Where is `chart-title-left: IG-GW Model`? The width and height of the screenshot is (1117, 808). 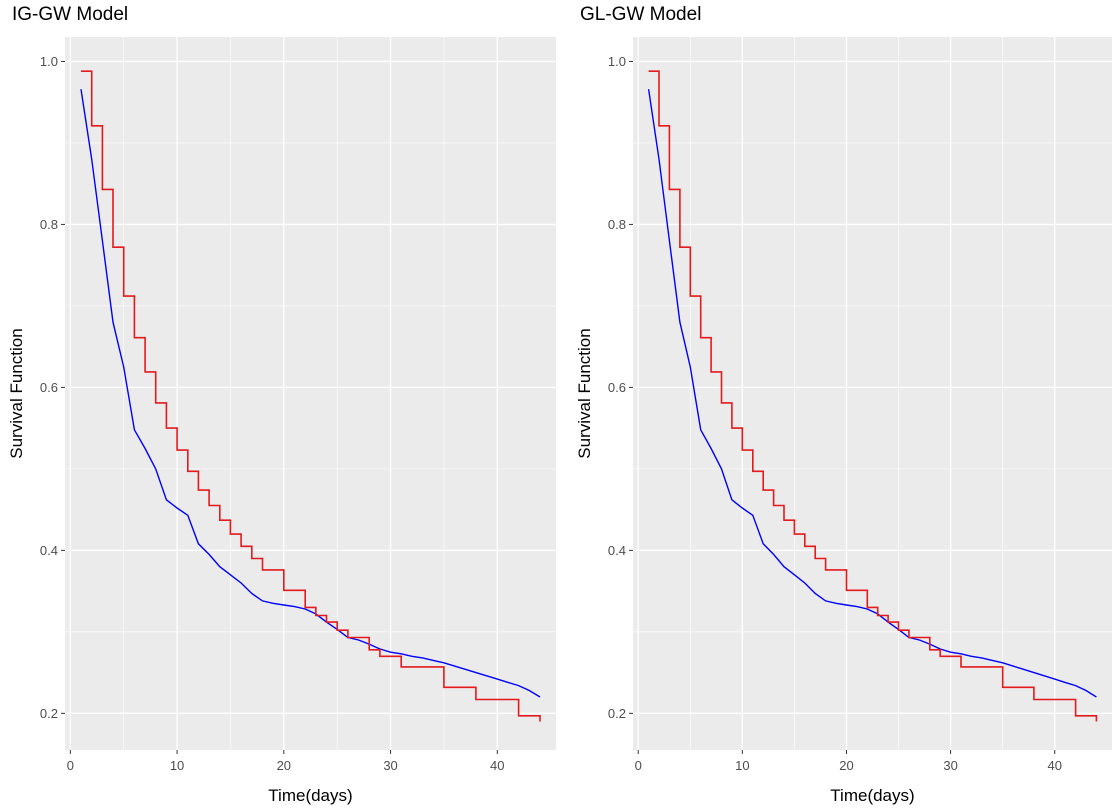
chart-title-left: IG-GW Model is located at coordinates (70, 14).